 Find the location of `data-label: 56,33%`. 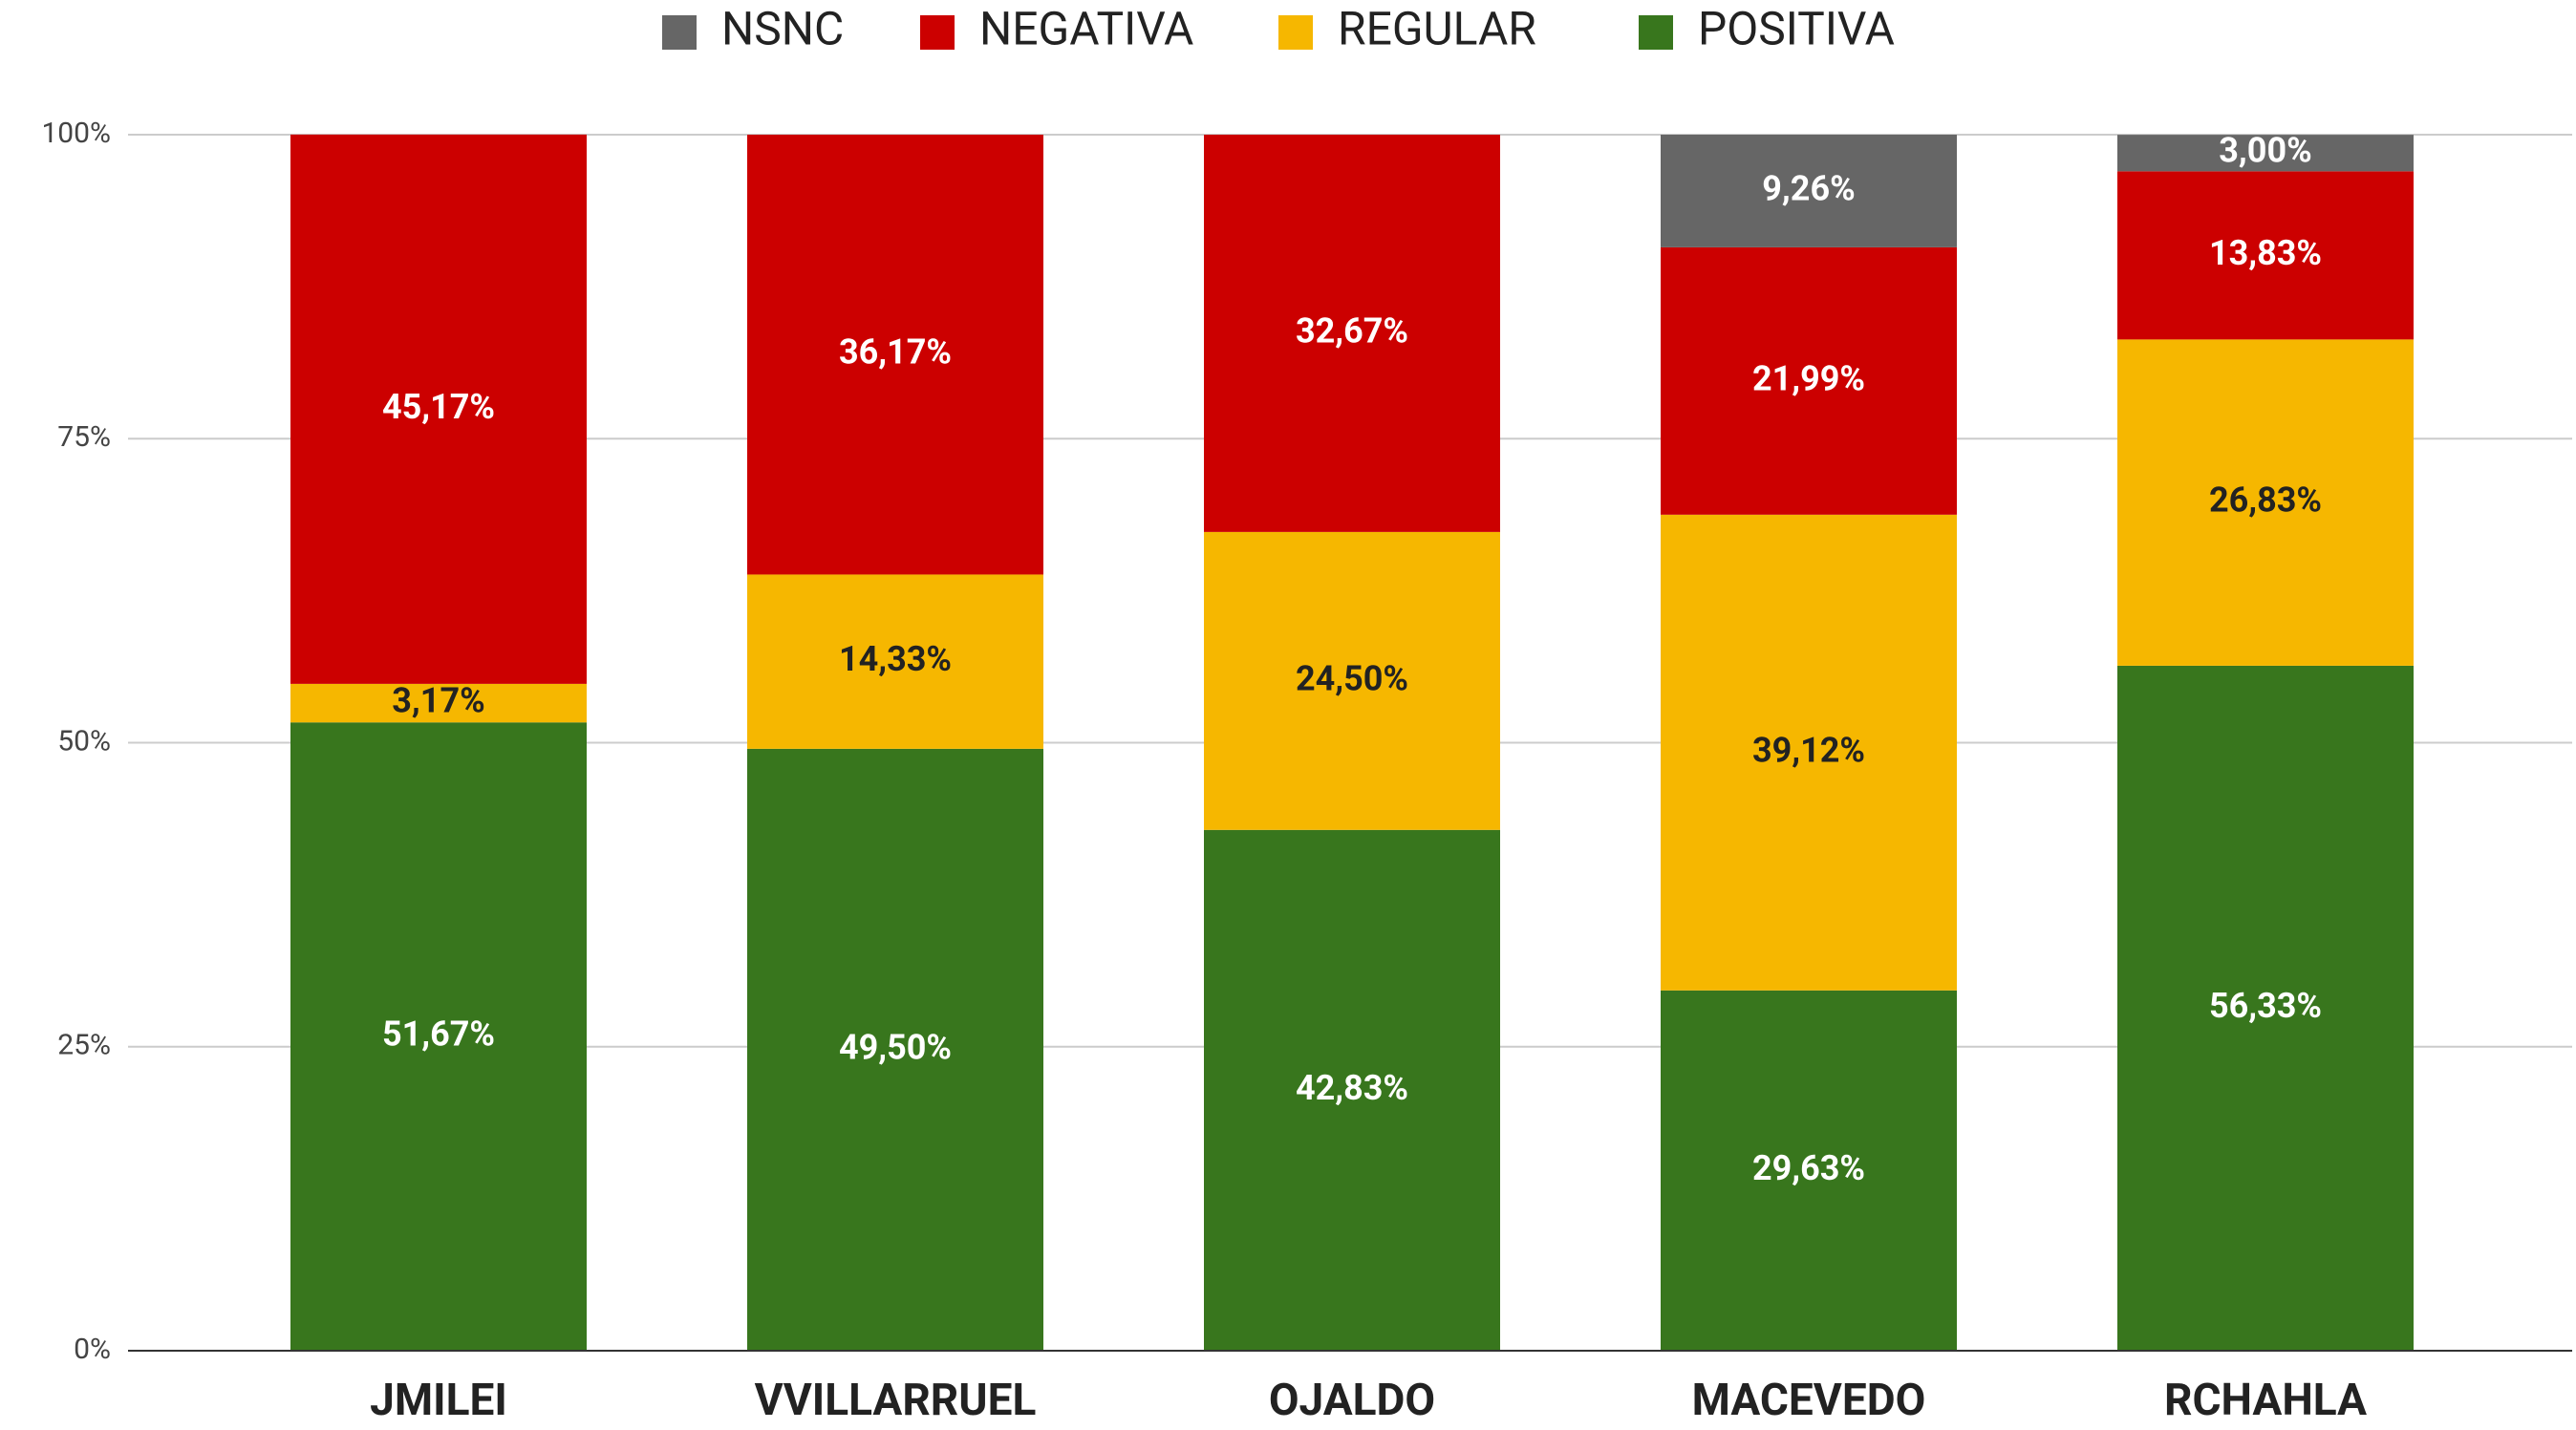

data-label: 56,33% is located at coordinates (2265, 1006).